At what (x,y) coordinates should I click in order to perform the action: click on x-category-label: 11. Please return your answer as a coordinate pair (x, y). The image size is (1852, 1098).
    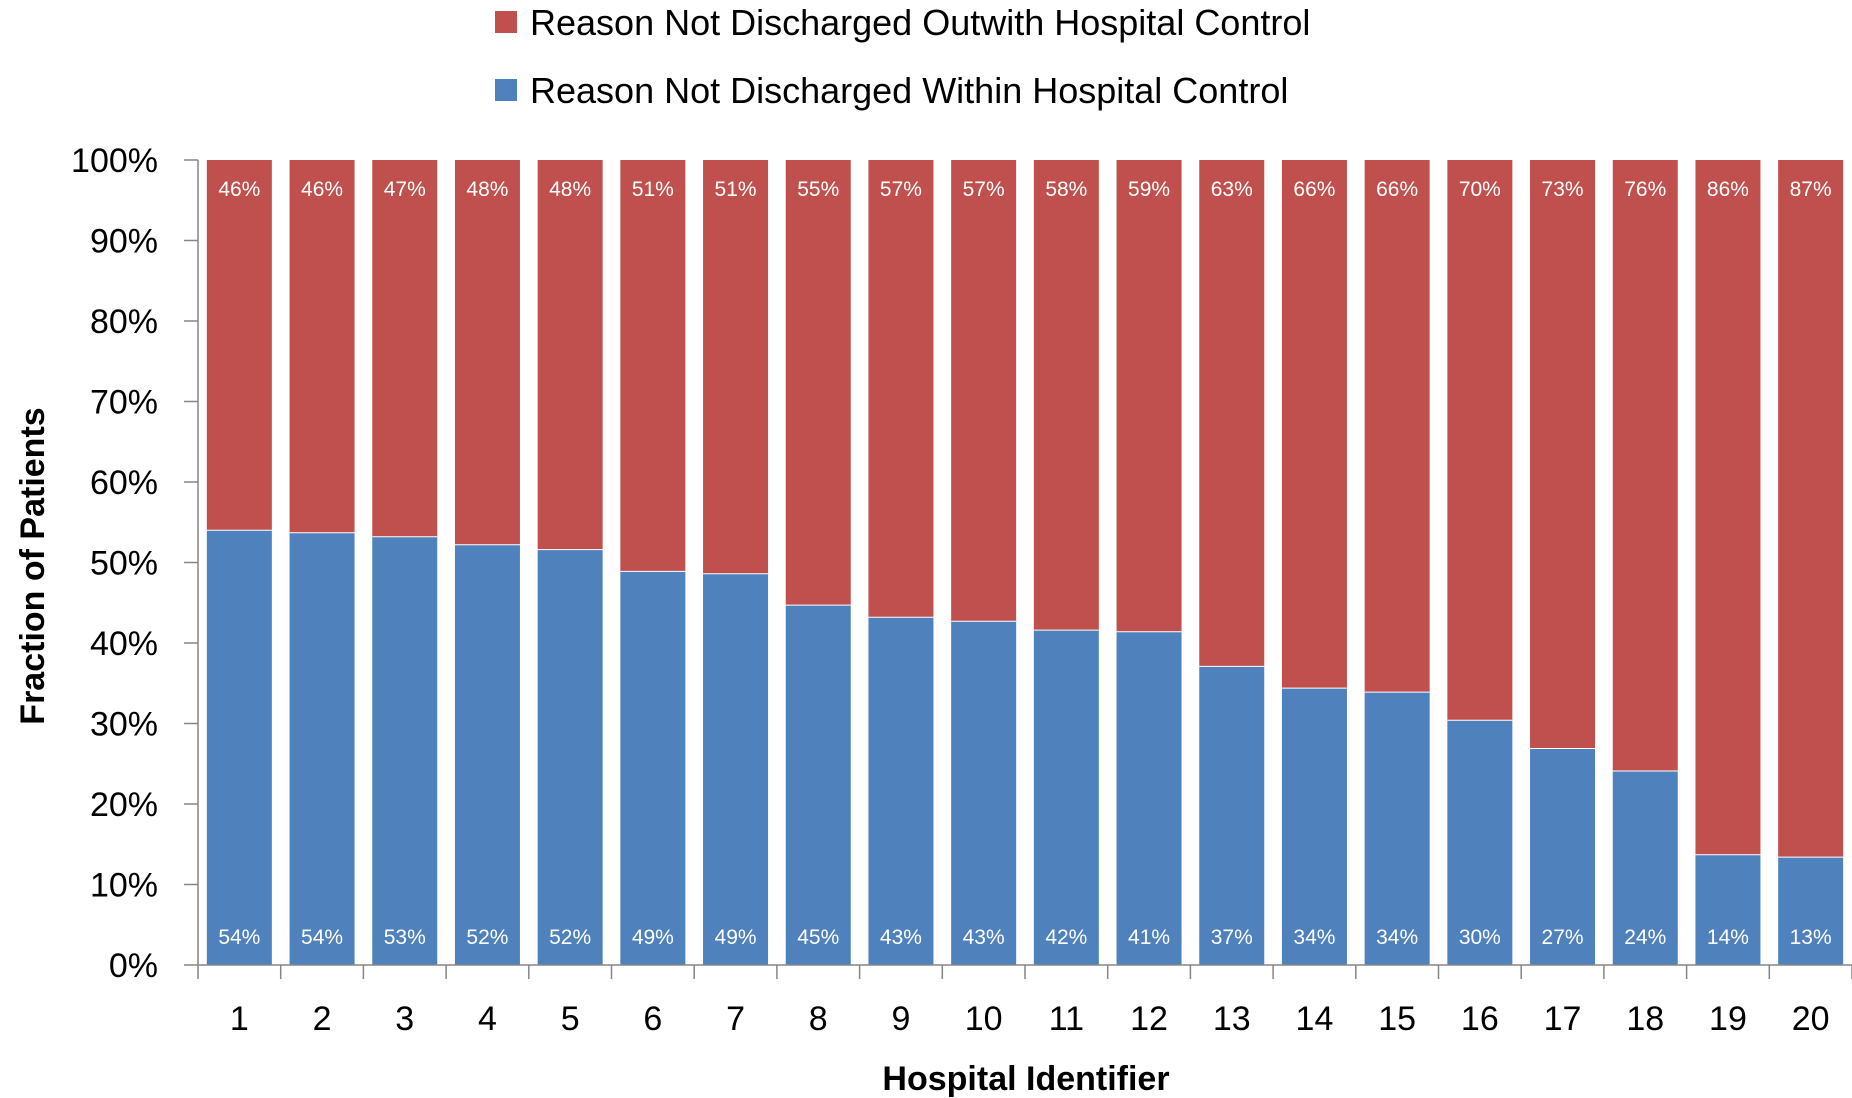
    Looking at the image, I should click on (1066, 1019).